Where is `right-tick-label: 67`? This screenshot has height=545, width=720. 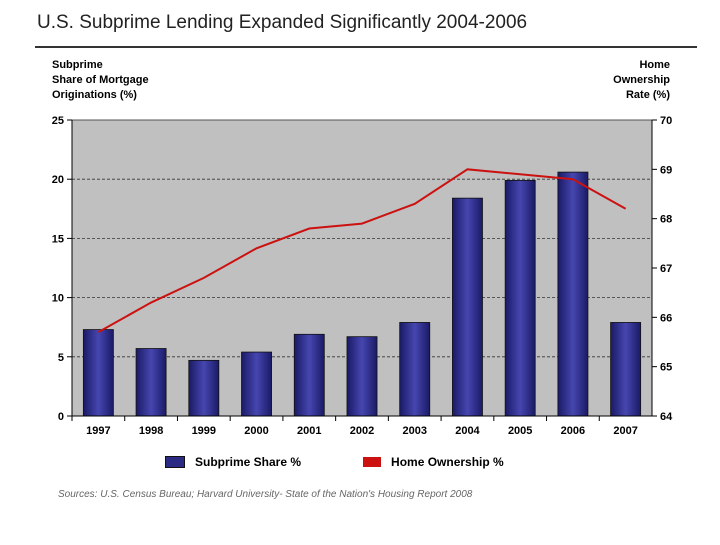 right-tick-label: 67 is located at coordinates (666, 269).